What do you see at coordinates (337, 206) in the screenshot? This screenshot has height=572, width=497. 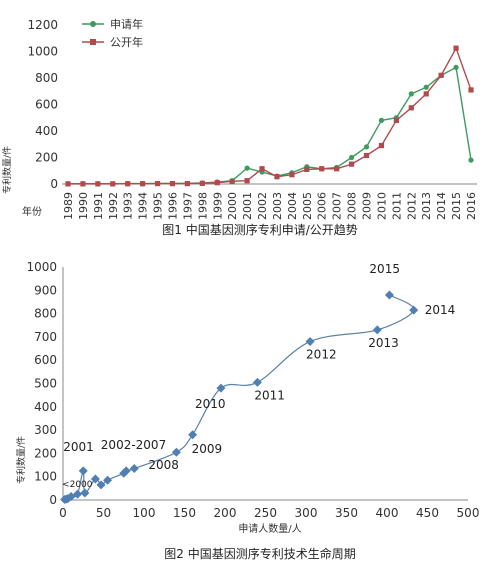 I see `x-tick-label: 2007` at bounding box center [337, 206].